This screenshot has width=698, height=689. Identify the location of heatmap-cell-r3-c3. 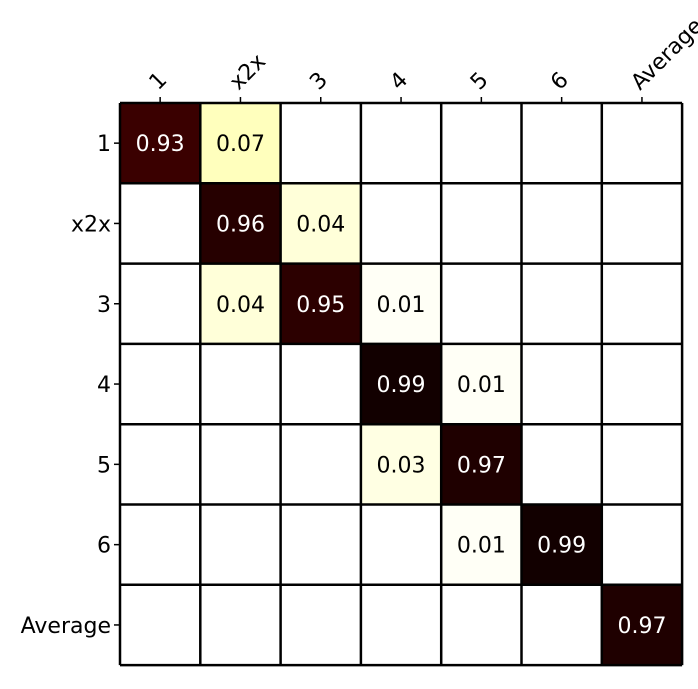
(320, 303).